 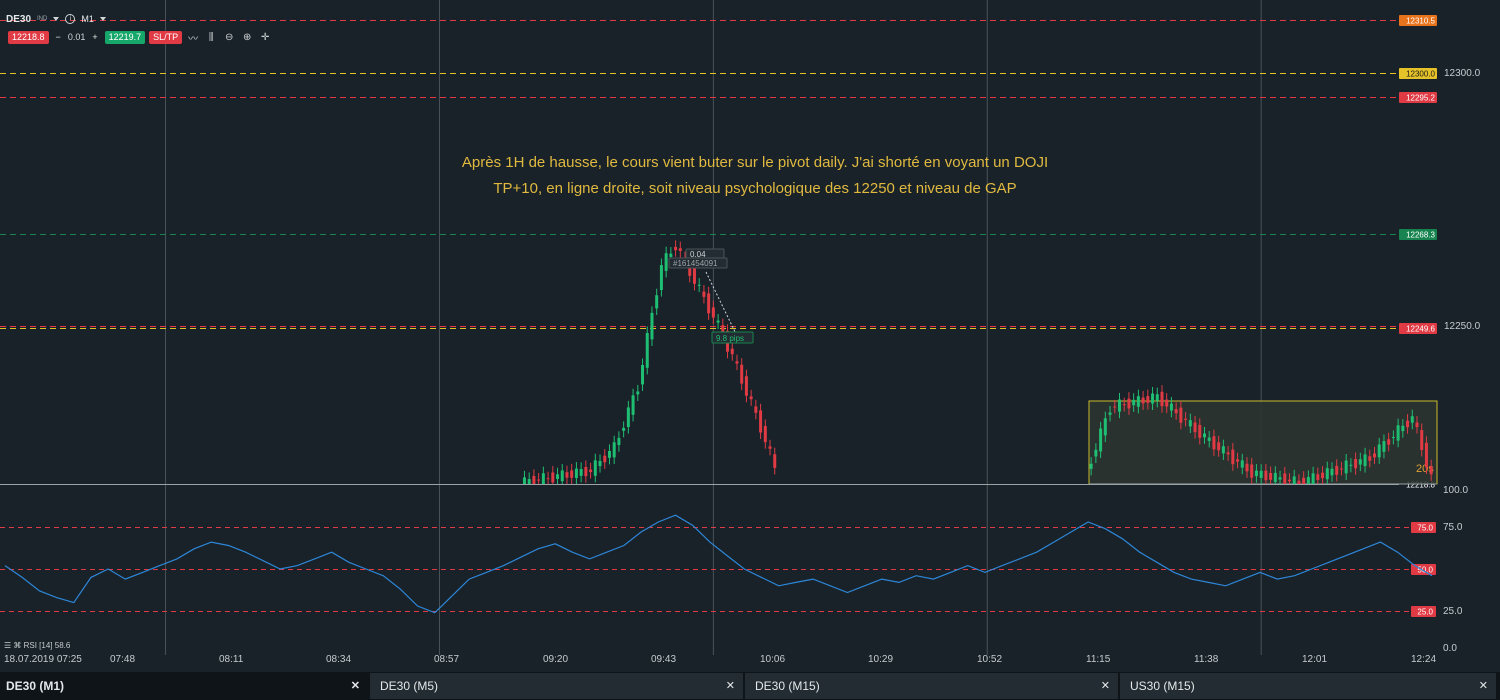 I want to click on timeframe-chevron-down-icon, so click(x=102, y=19).